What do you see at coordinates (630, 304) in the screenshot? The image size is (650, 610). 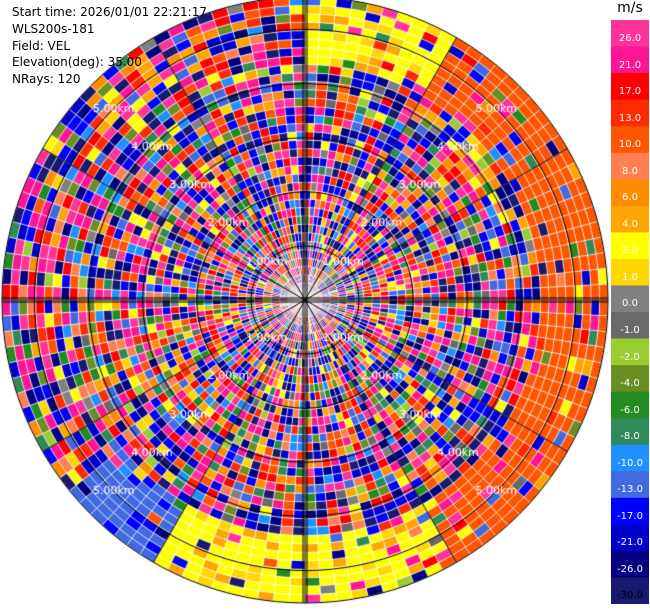 I see `colorbar-tick-label: 0.0` at bounding box center [630, 304].